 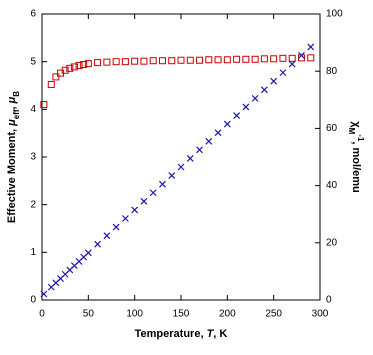 I want to click on y-axis-title: Effective Moment, μeff, μB, so click(x=13, y=157).